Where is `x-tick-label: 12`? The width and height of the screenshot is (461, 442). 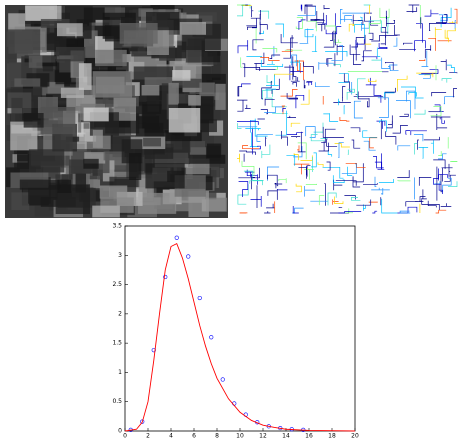
x-tick-label: 12 is located at coordinates (263, 436).